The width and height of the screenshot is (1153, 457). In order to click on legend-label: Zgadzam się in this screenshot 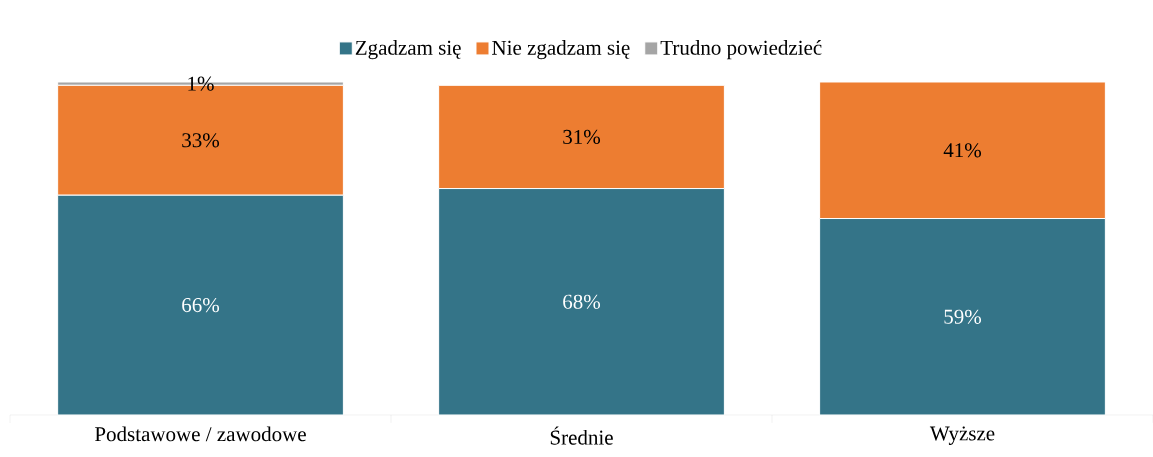, I will do `click(408, 50)`.